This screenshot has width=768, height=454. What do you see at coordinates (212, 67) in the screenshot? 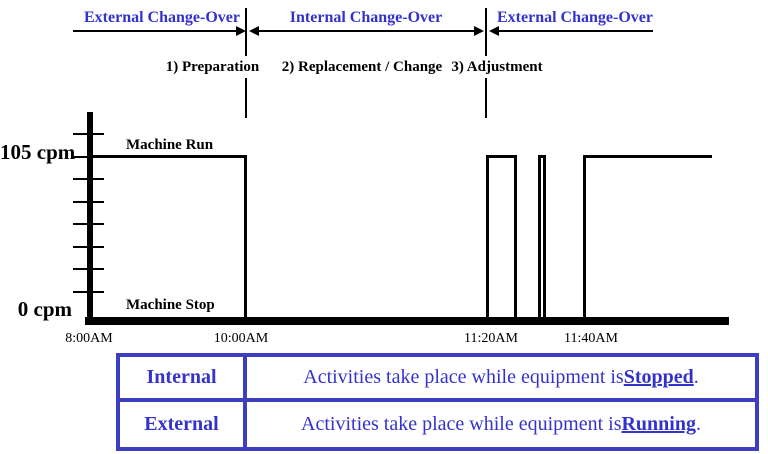
I see `step-label-preparation: 1) Preparation` at bounding box center [212, 67].